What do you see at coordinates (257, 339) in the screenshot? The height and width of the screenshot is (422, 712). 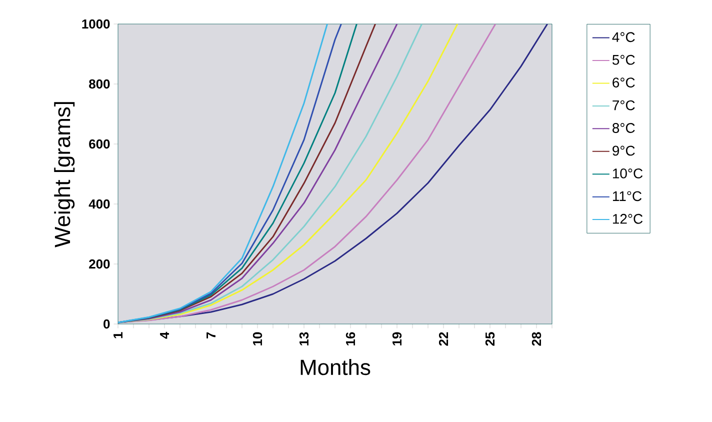 I see `x-tick-label: 10` at bounding box center [257, 339].